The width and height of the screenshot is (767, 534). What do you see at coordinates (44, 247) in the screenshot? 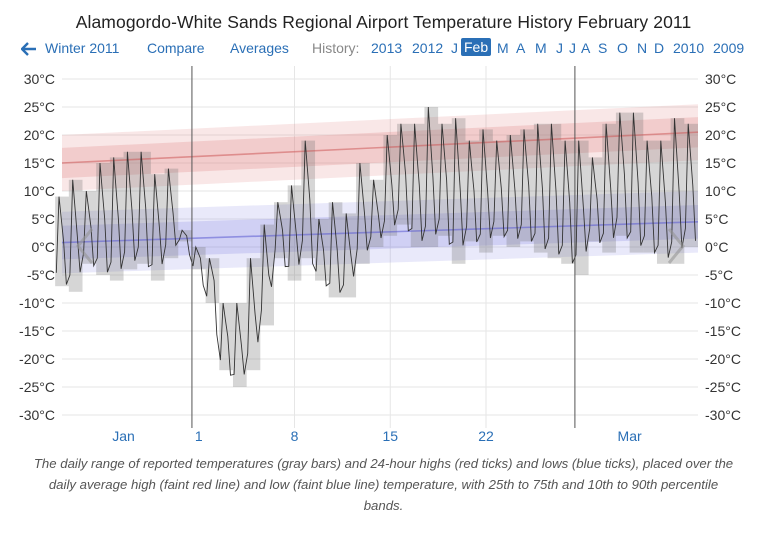
I see `y-tick-label-left: 0°C` at bounding box center [44, 247].